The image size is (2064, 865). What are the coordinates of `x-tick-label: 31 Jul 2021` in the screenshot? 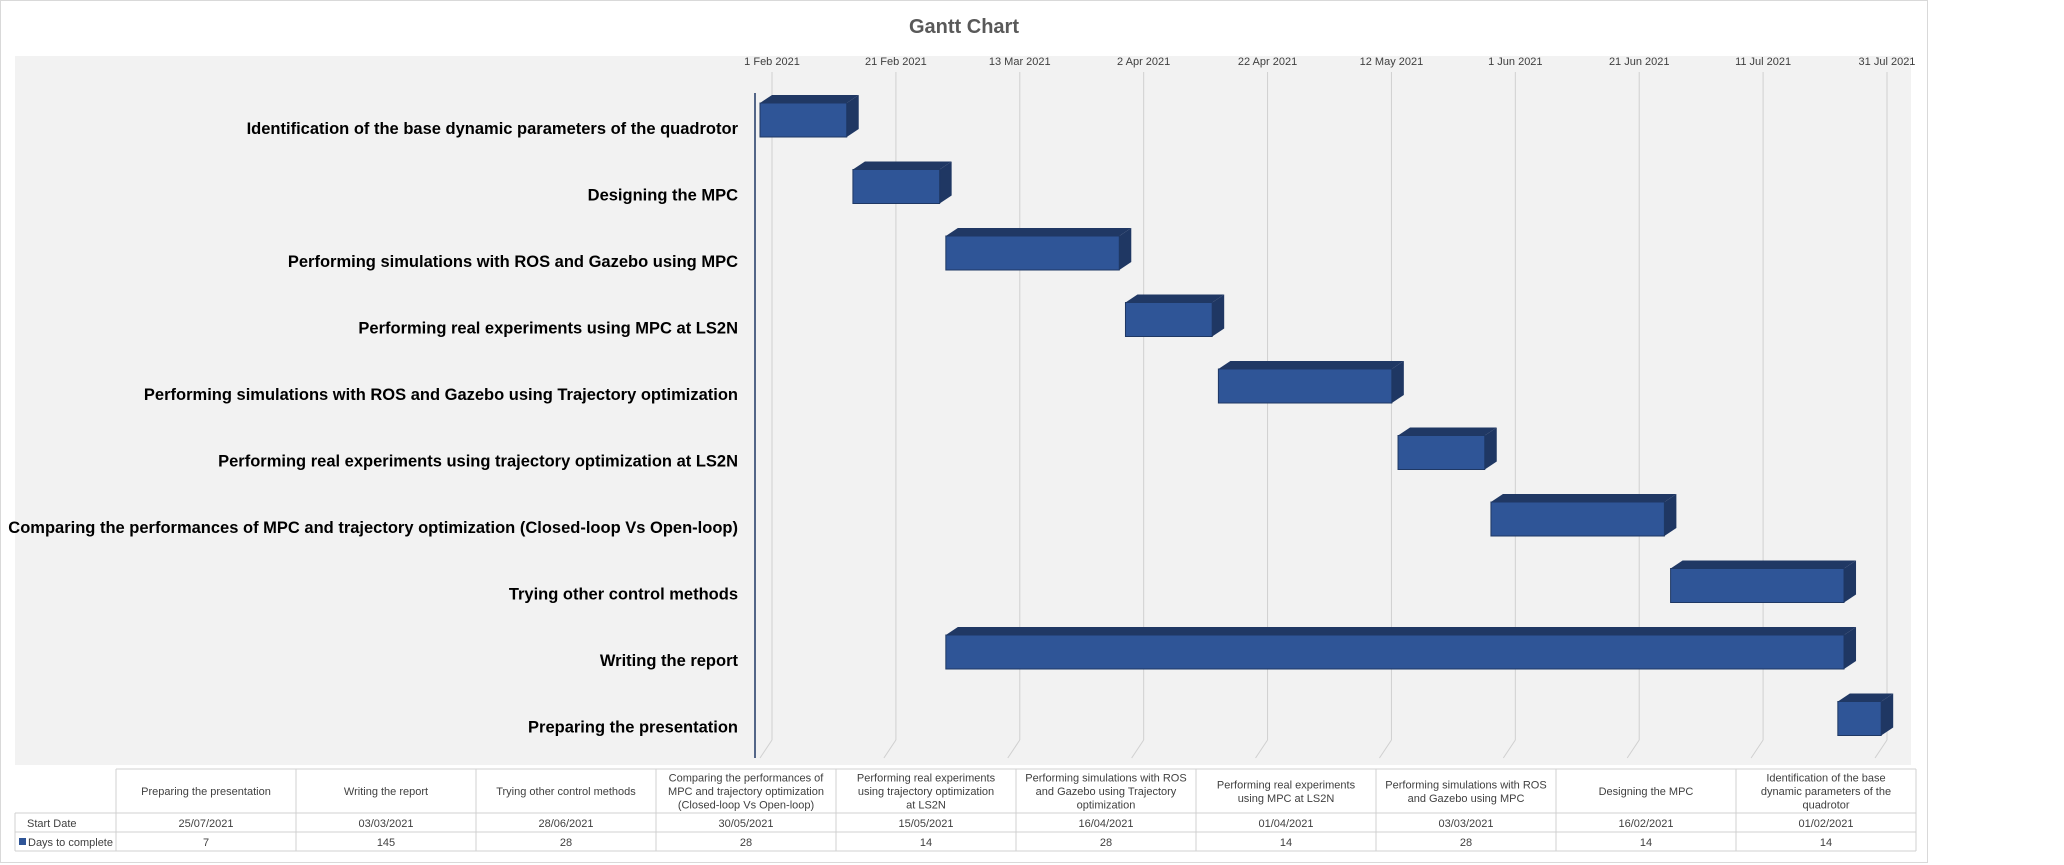 It's located at (1887, 62).